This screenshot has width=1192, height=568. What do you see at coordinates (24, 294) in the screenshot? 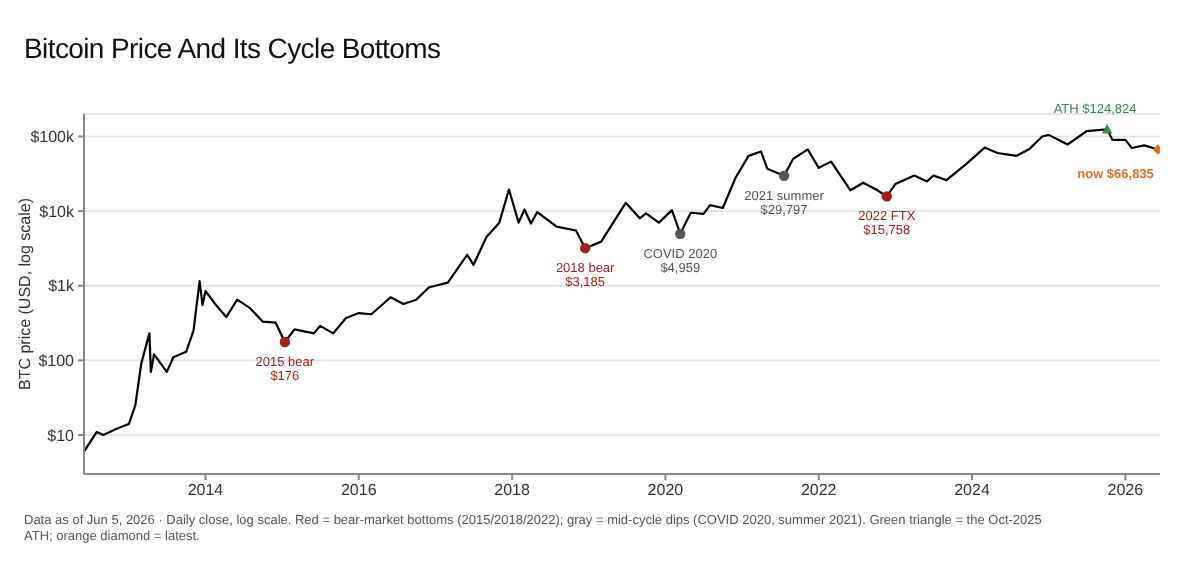
I see `y-axis-title: BTC price (USD, log scale)` at bounding box center [24, 294].